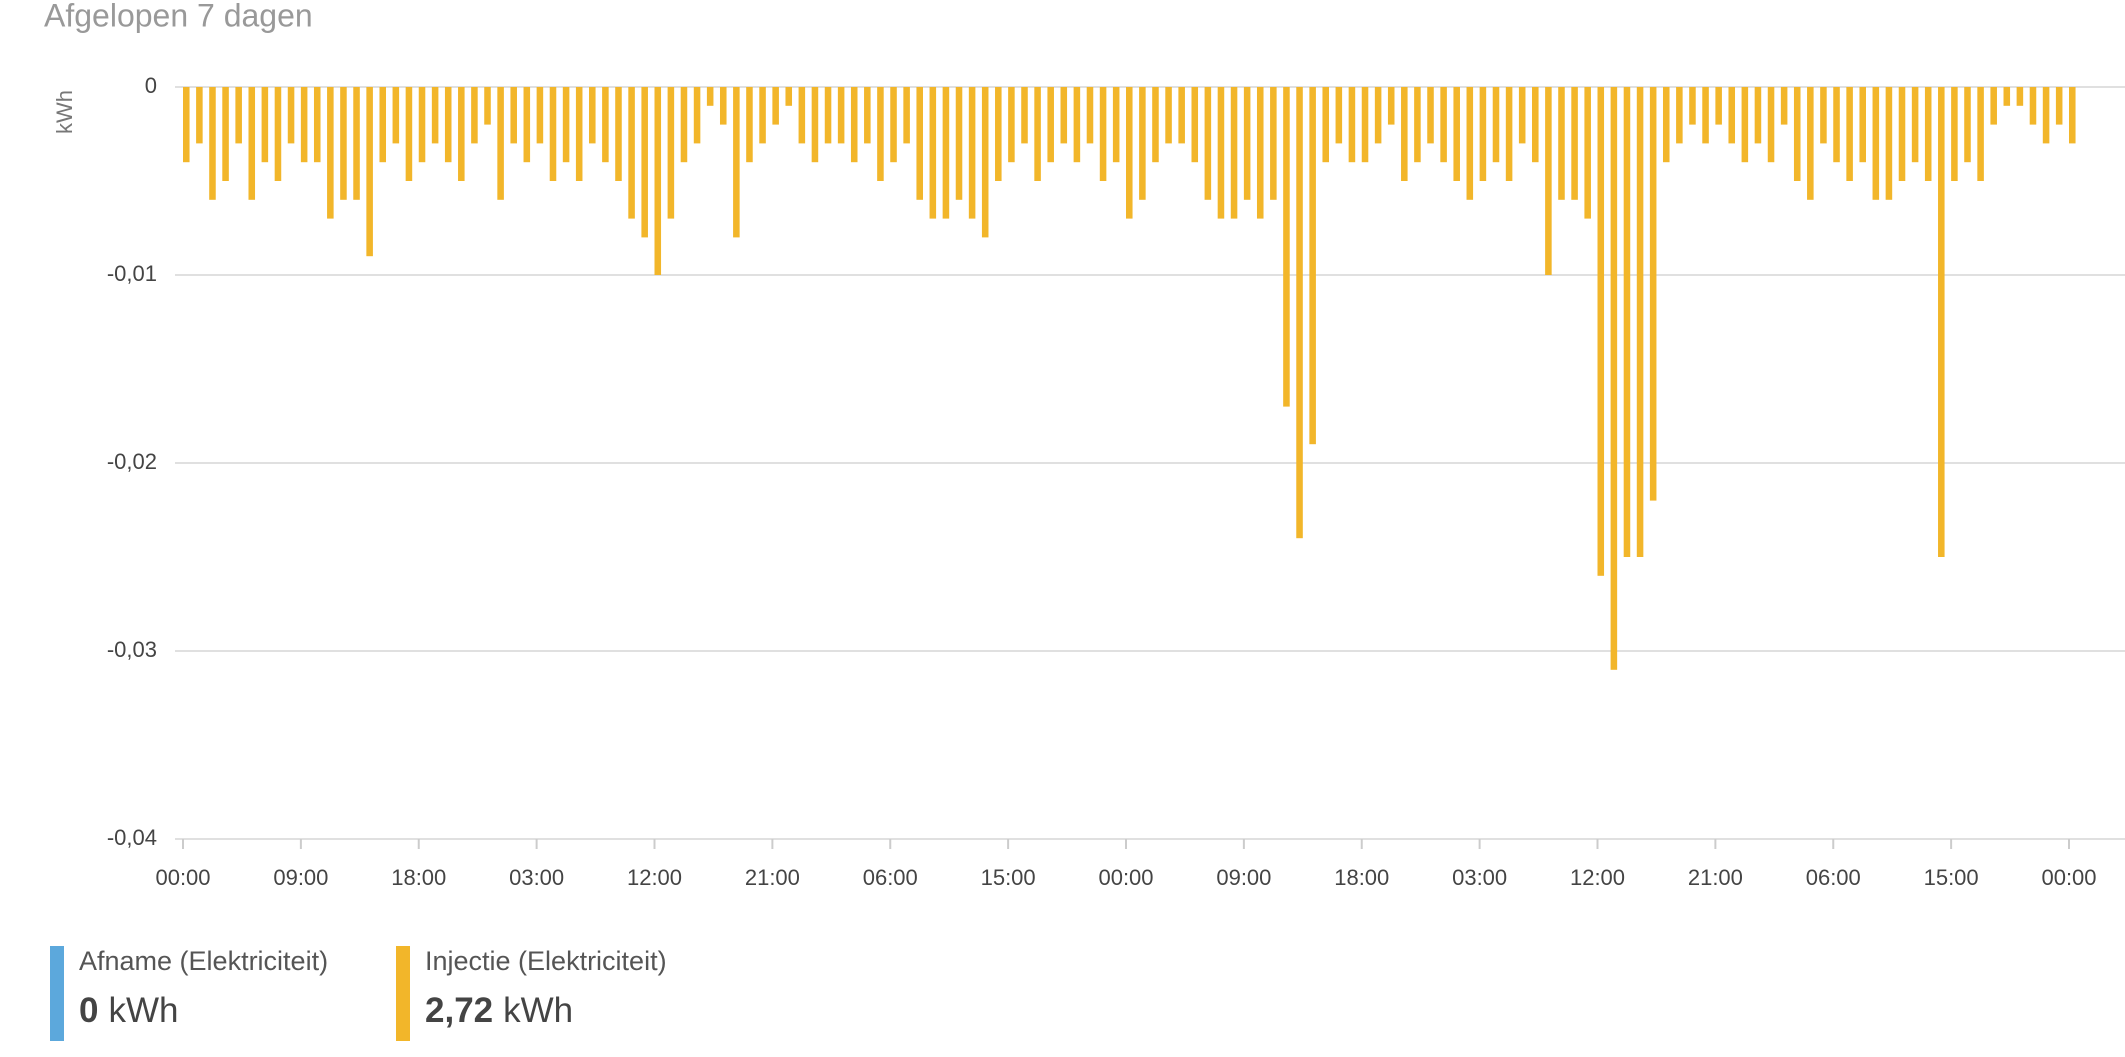 The image size is (2125, 1057). Describe the element at coordinates (499, 1010) in the screenshot. I see `legend-total: 2,72 kWh` at that location.